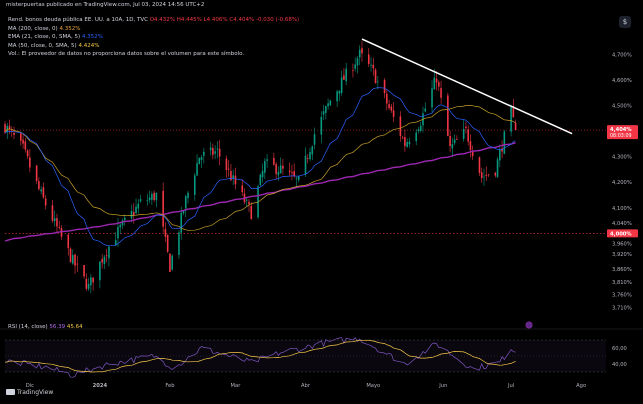 The width and height of the screenshot is (643, 404). I want to click on settings-button: $, so click(625, 22).